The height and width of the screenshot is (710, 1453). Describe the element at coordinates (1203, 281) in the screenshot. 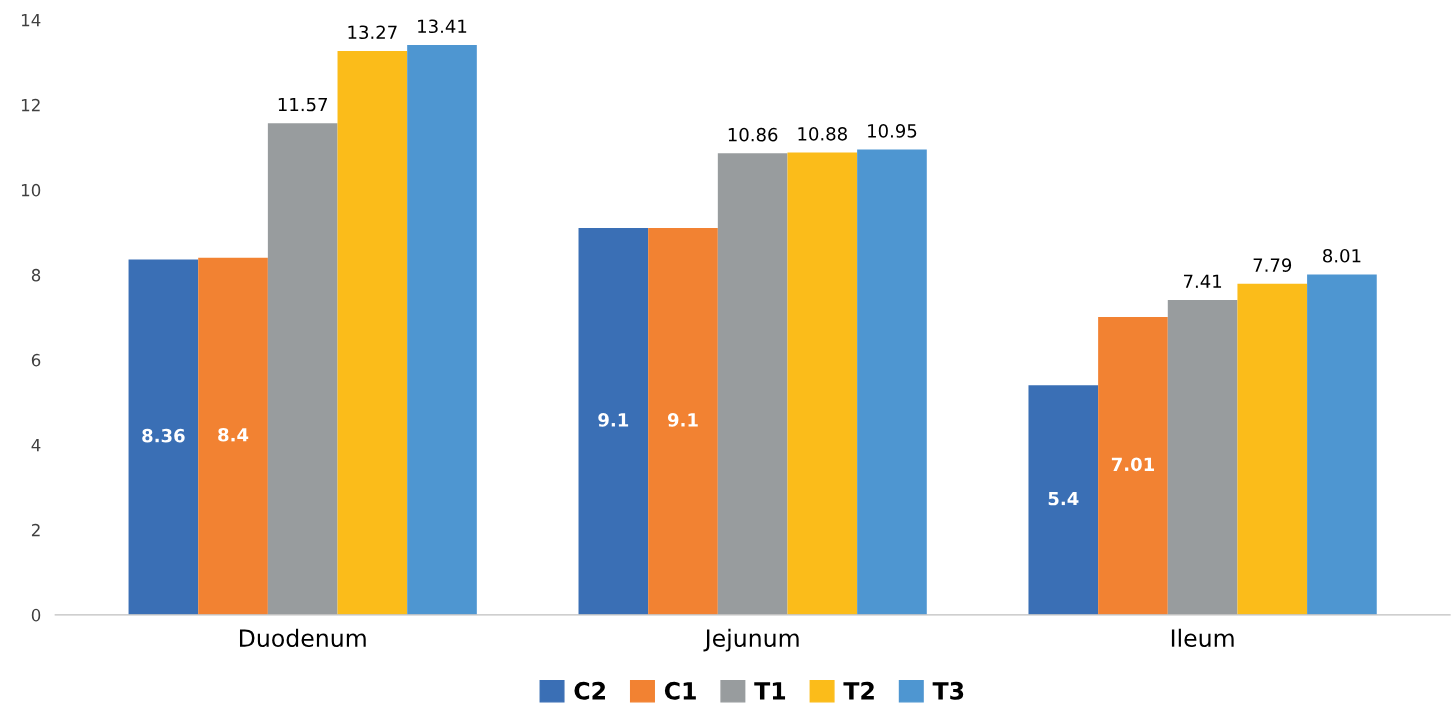

I see `data-label: 7.41` at that location.